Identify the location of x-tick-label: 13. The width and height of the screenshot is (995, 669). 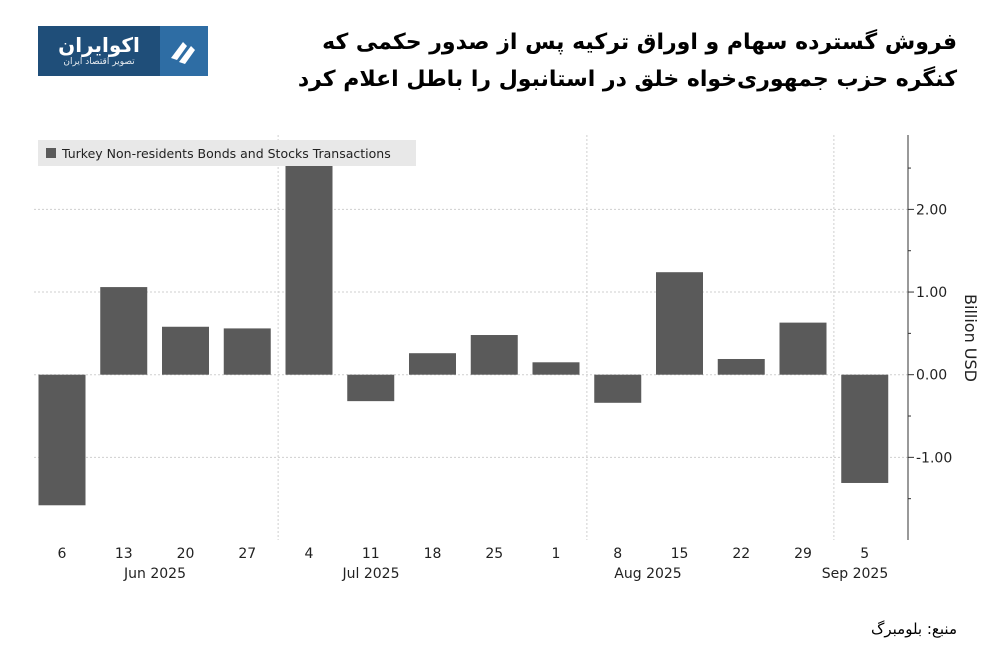
(124, 554).